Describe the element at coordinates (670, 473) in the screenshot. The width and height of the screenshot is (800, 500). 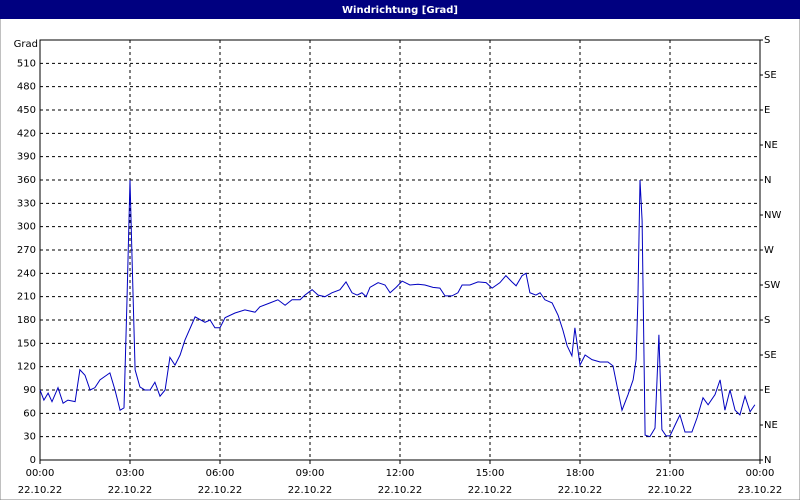
I see `x-tick-label: 21:00` at that location.